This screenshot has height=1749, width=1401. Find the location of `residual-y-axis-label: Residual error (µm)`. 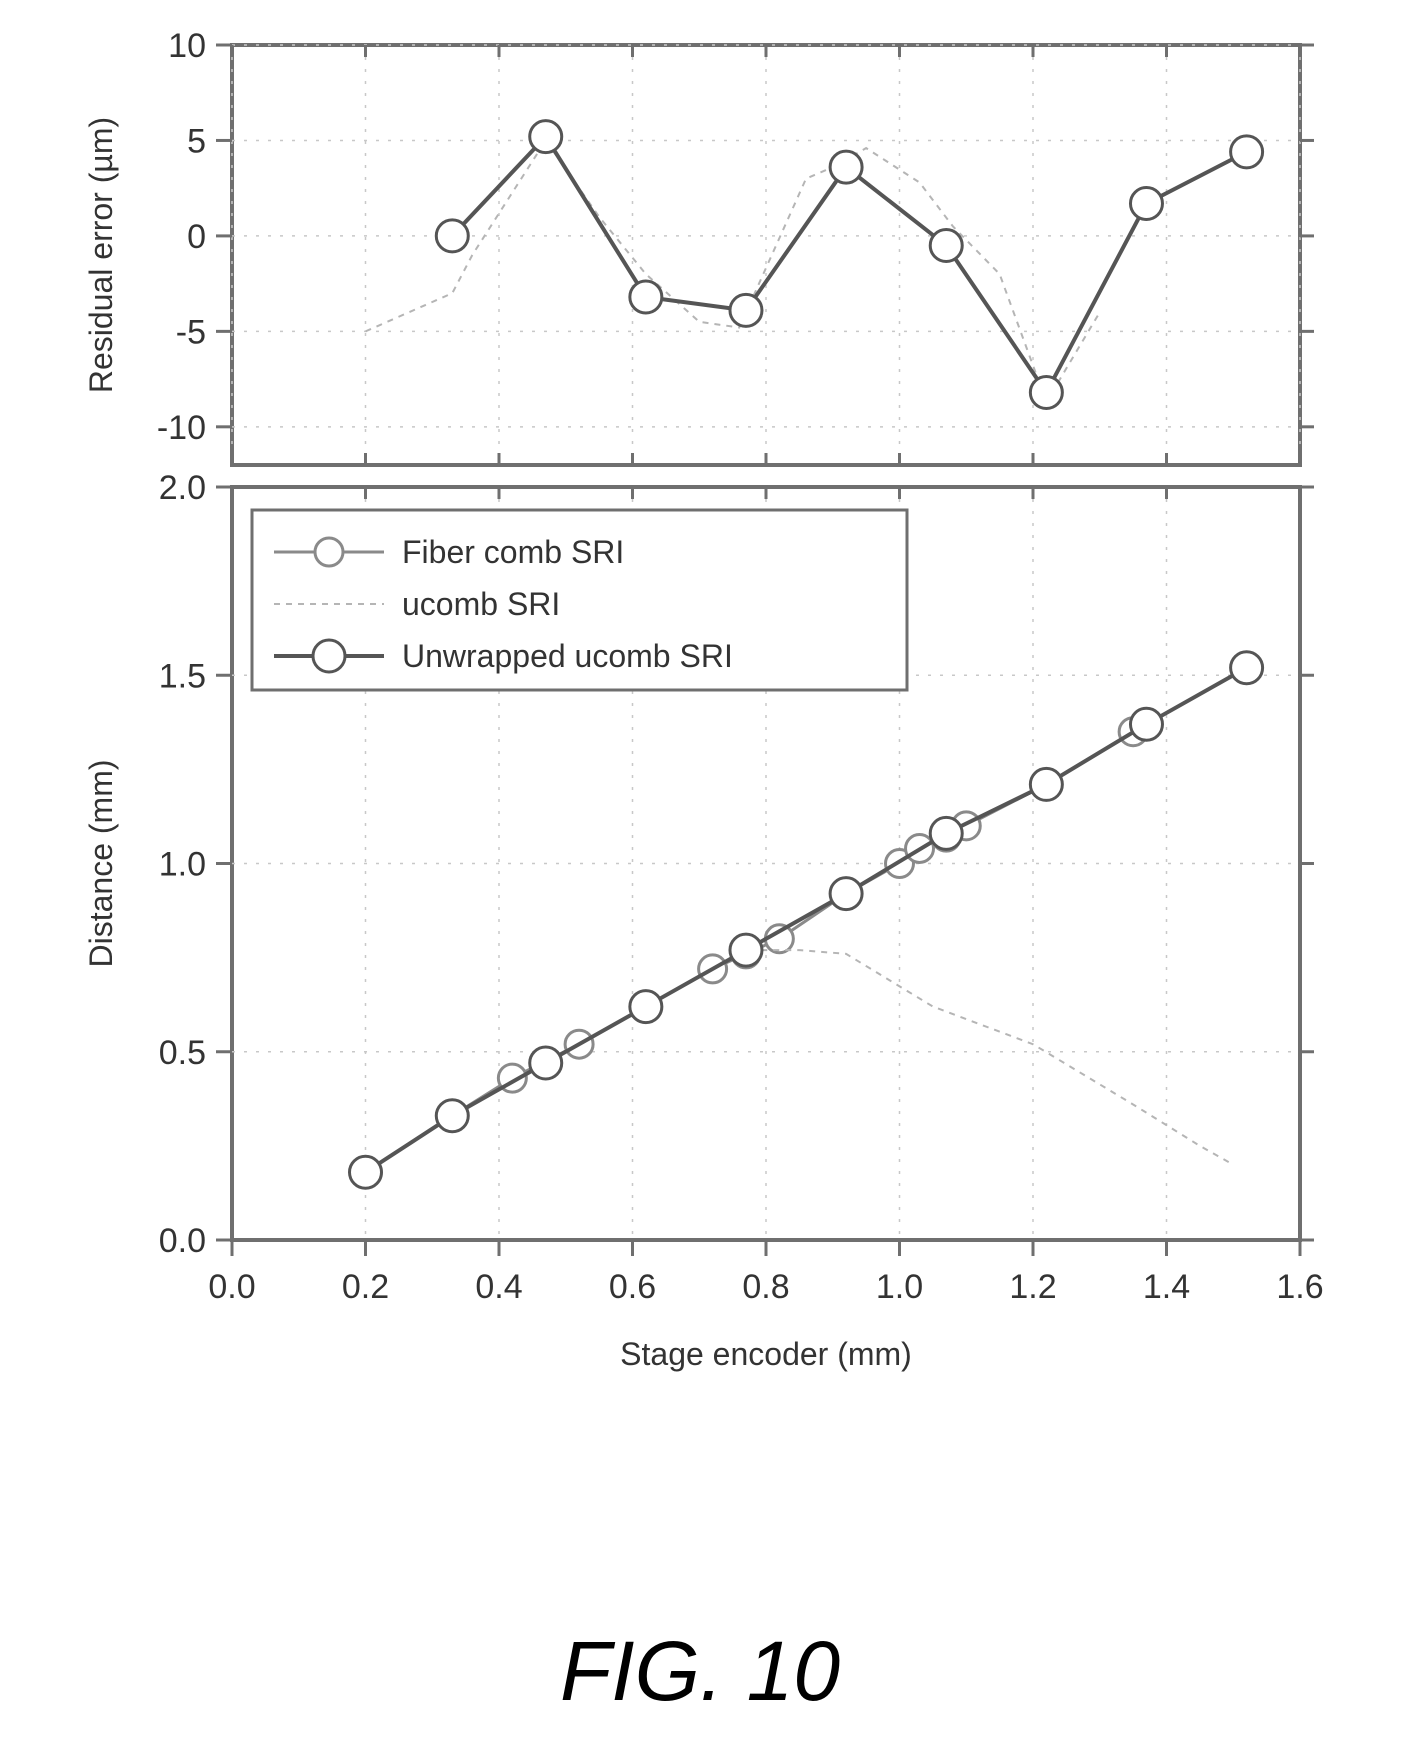

residual-y-axis-label: Residual error (µm) is located at coordinates (101, 255).